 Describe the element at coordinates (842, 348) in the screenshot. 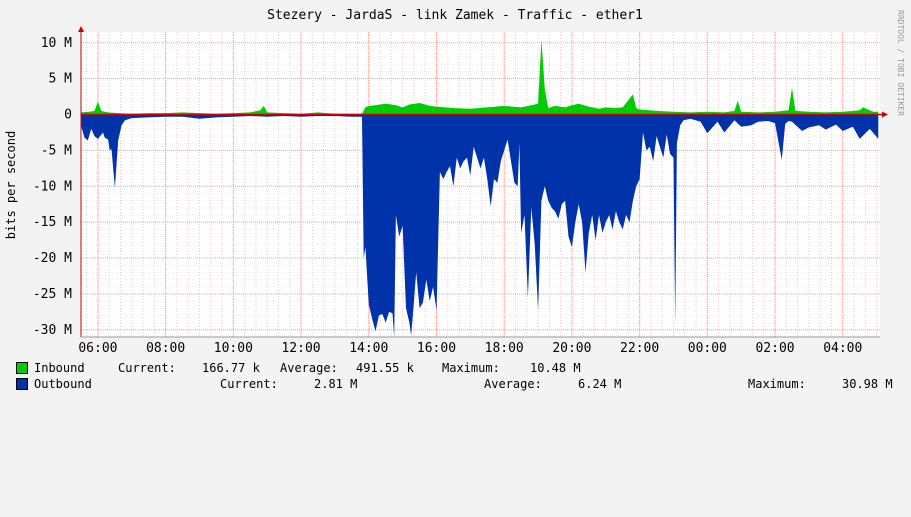

I see `x-tick-label: 04:00` at that location.